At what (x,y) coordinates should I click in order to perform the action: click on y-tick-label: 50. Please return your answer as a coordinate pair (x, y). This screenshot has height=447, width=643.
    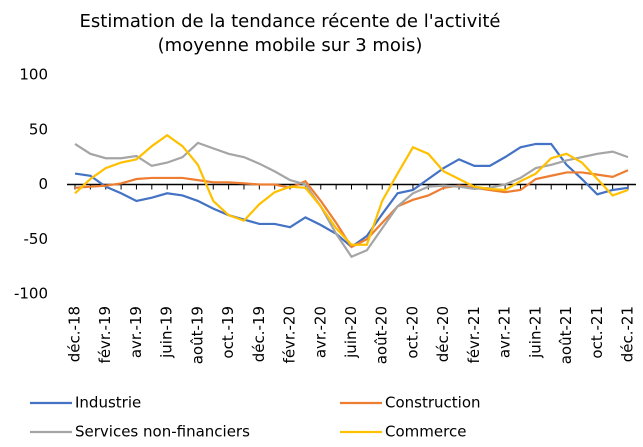
    Looking at the image, I should click on (38, 129).